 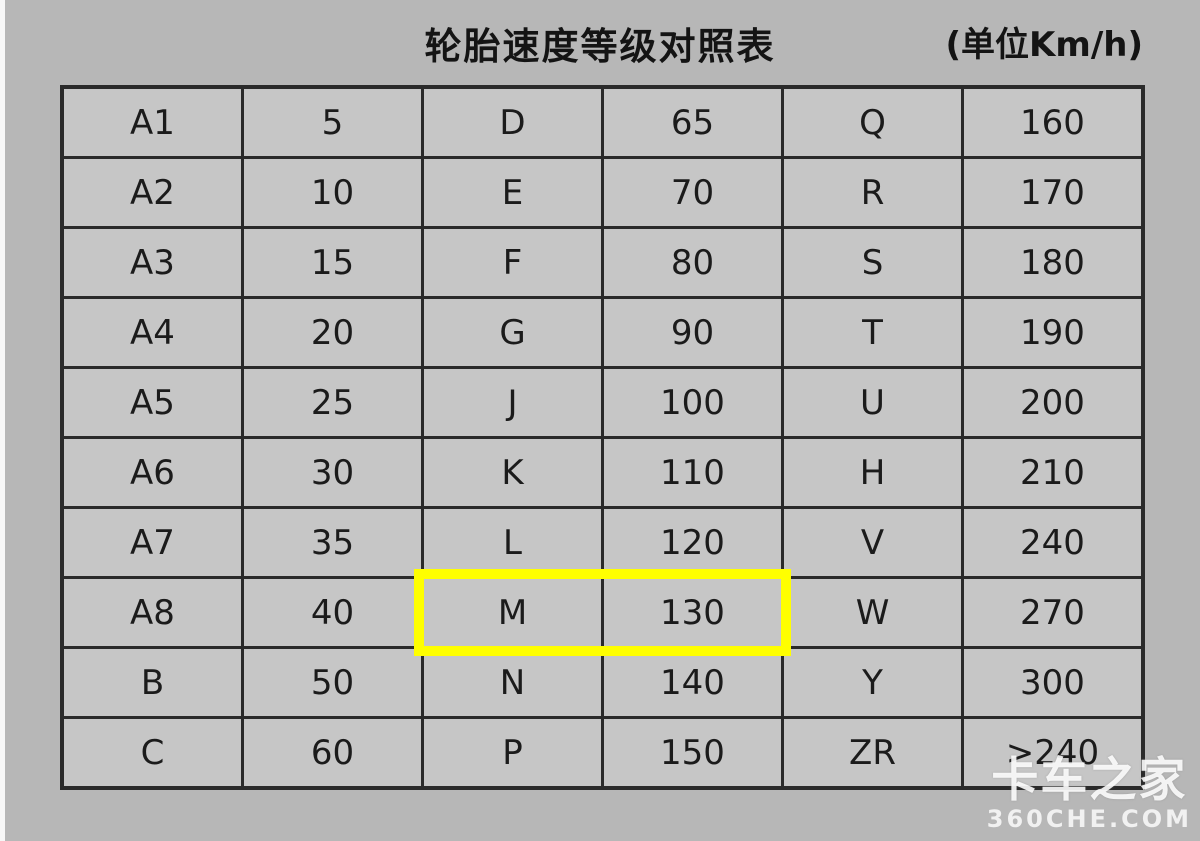 I want to click on table-cell-r1c3: 70, so click(x=692, y=192).